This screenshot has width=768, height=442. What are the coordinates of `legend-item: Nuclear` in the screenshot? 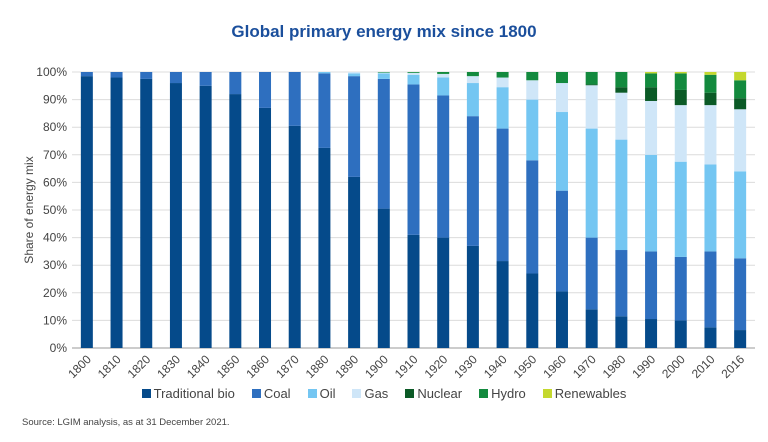 It's located at (433, 393).